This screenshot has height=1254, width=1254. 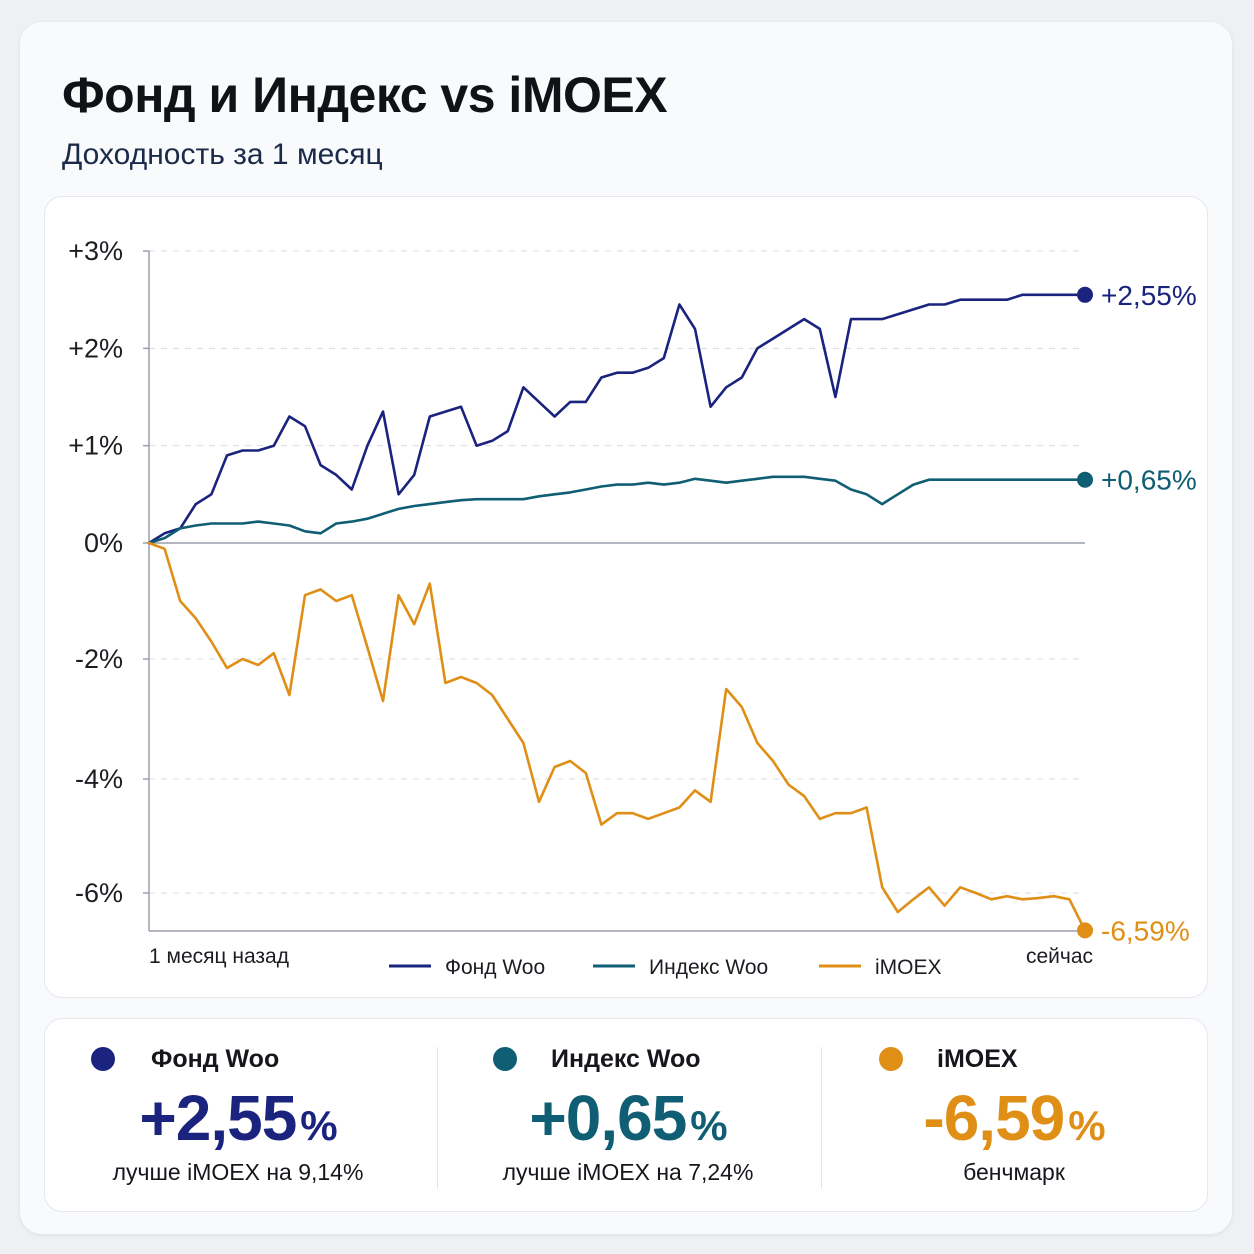 What do you see at coordinates (103, 1059) in the screenshot?
I see `fund-color-dot` at bounding box center [103, 1059].